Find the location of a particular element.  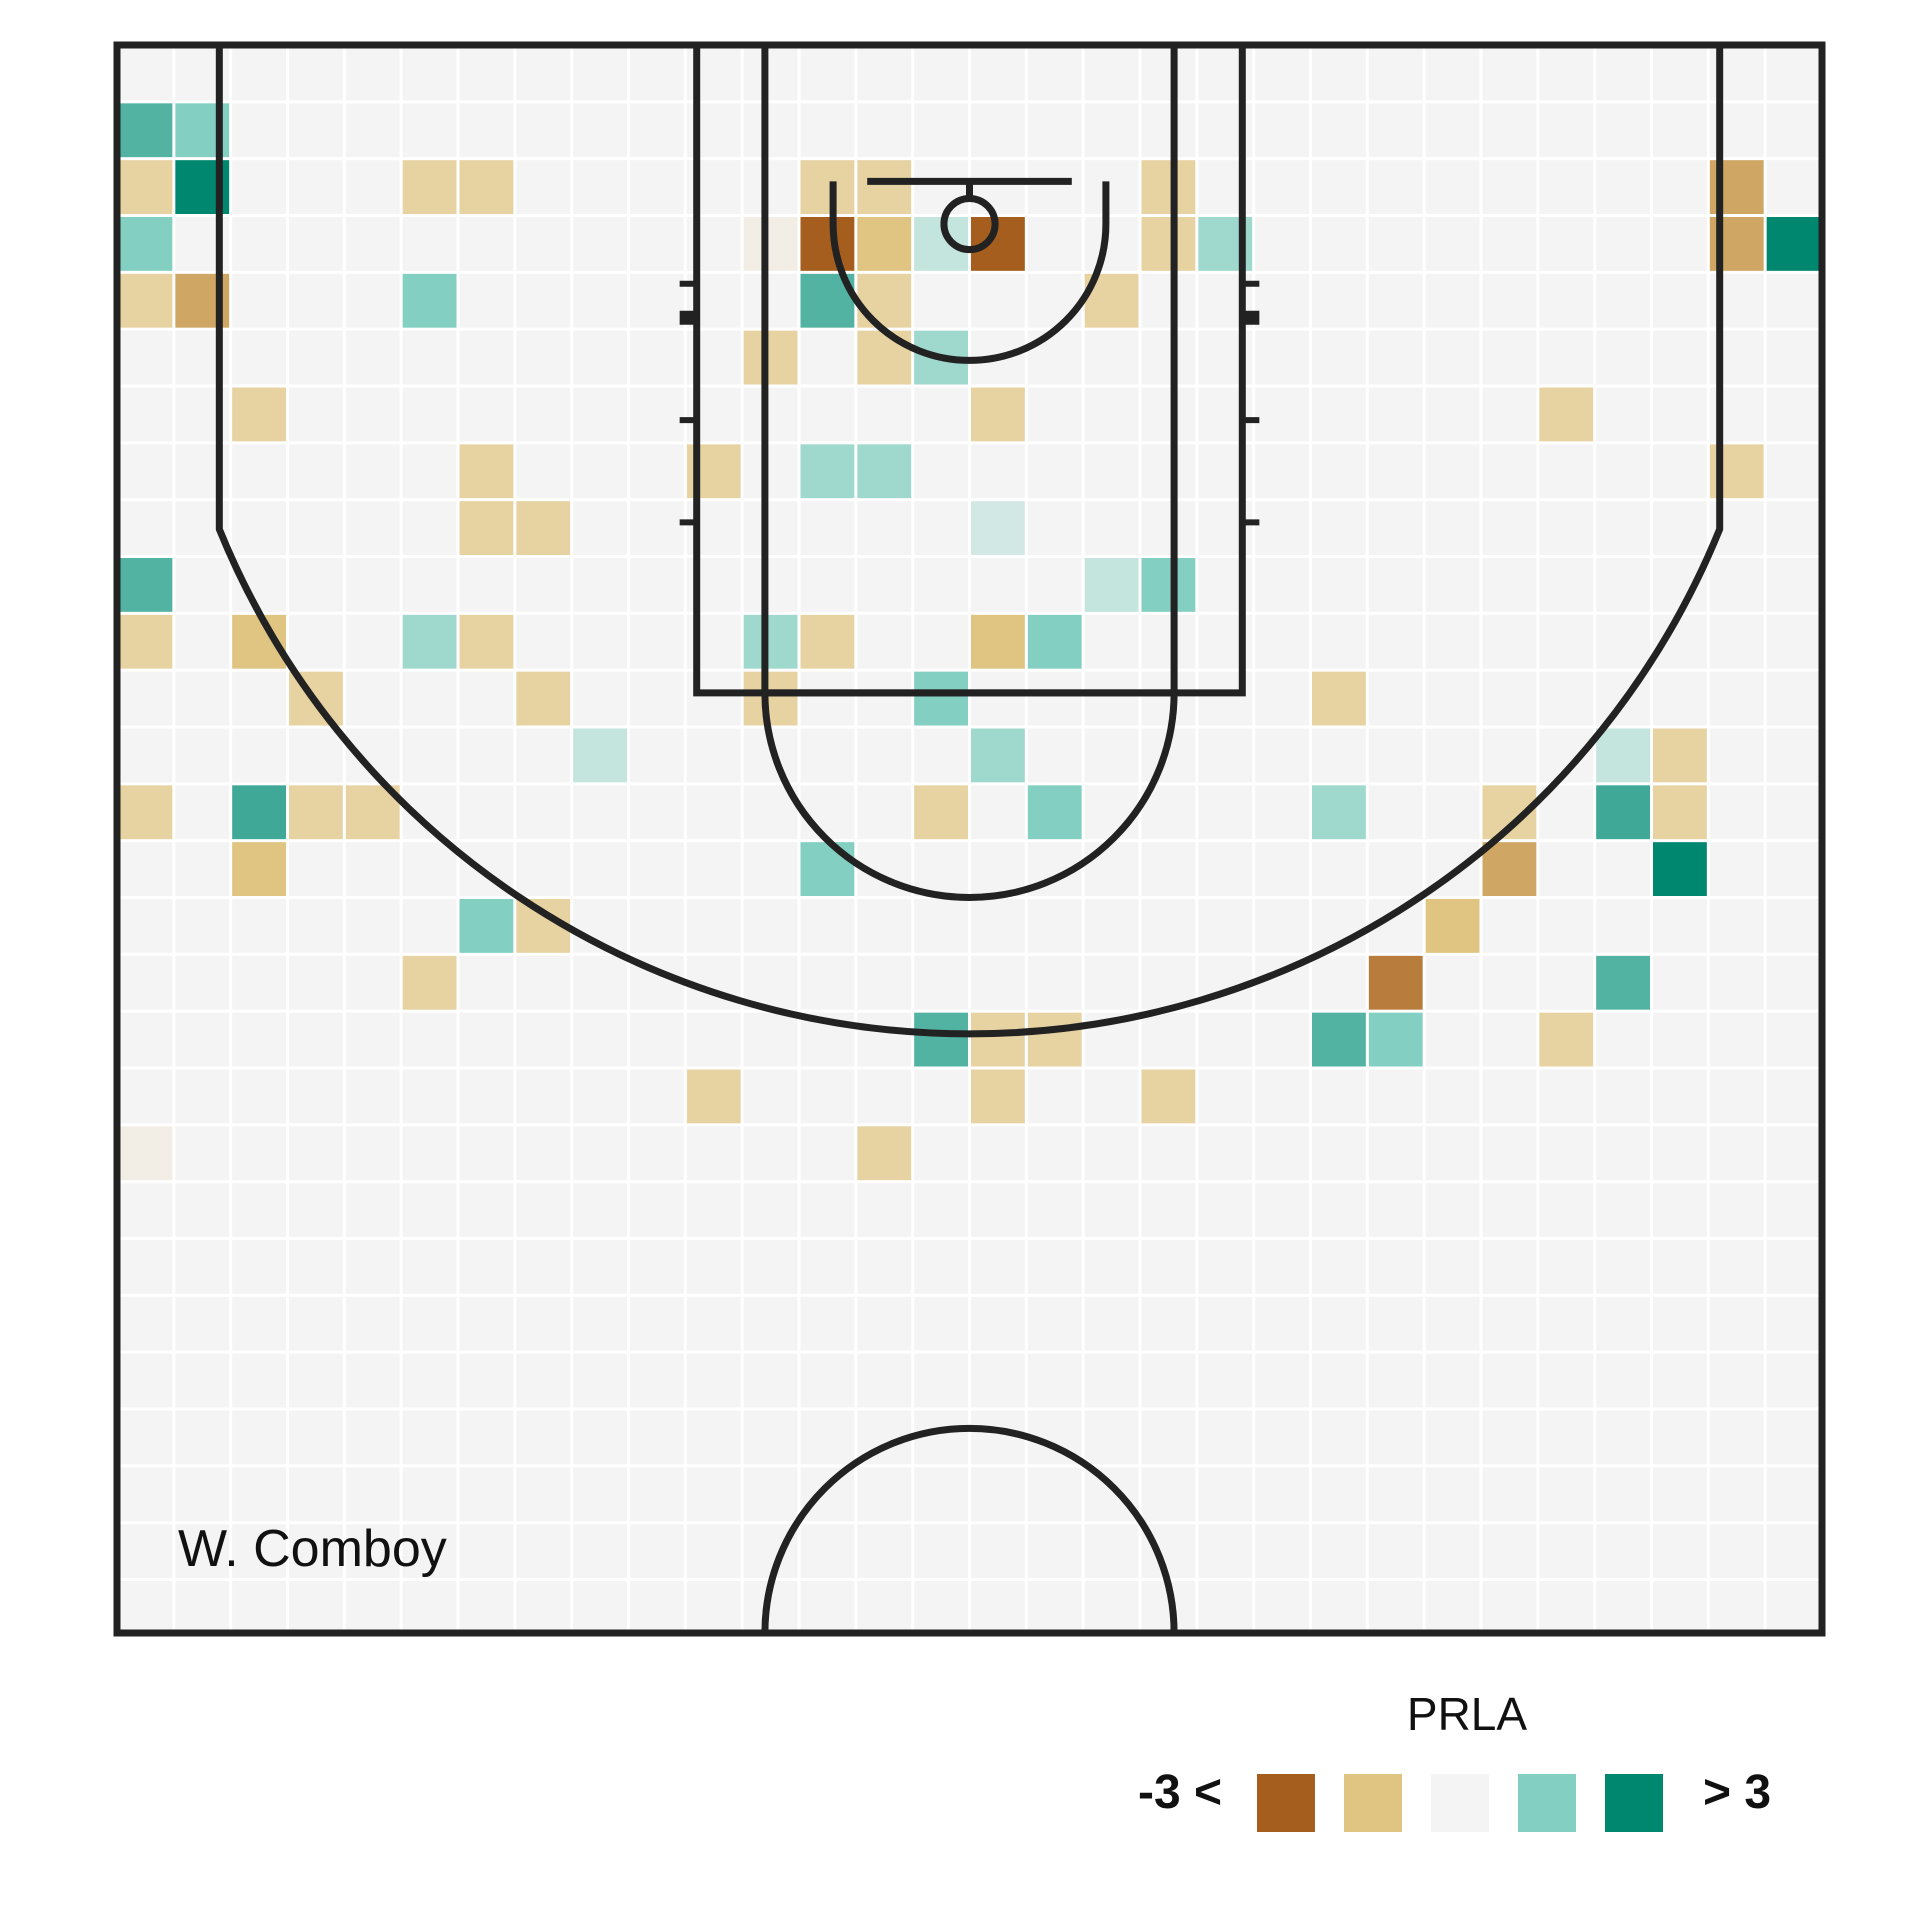

legend-swatches is located at coordinates (1460, 1803).